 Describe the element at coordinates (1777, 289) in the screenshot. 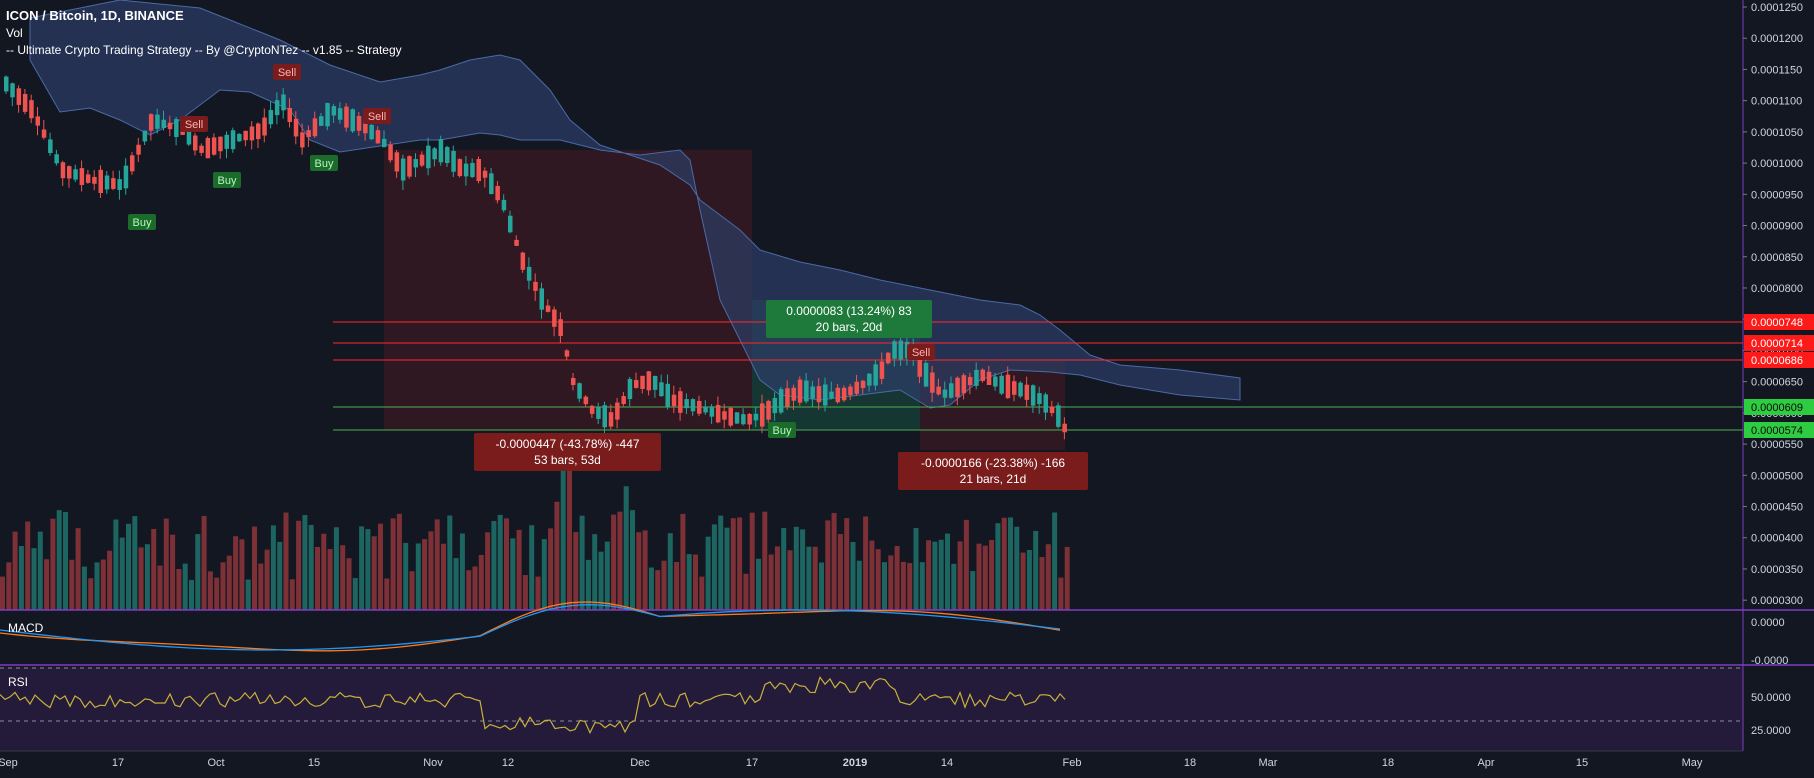

I see `price-tick-label: 0.0000800` at that location.